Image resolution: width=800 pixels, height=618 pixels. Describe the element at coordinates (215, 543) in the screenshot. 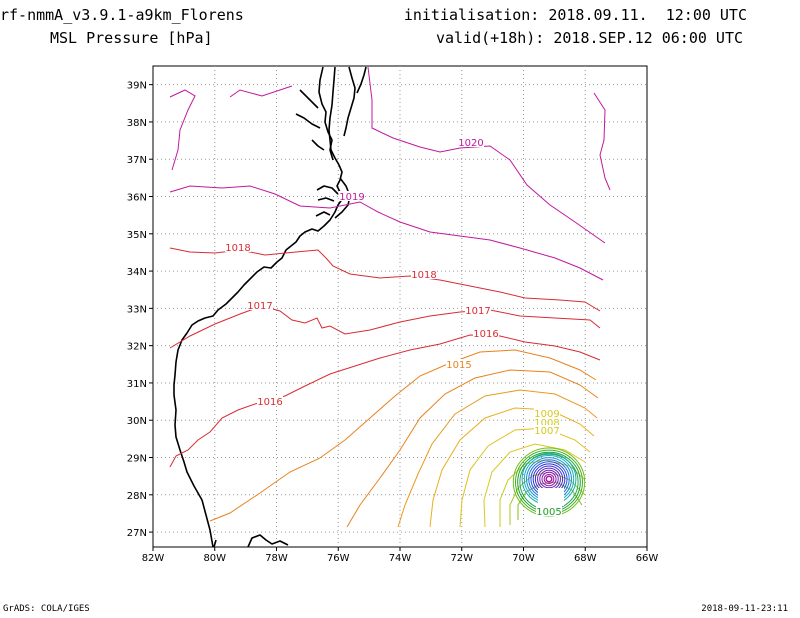

I see `coastline-florida-tip` at that location.